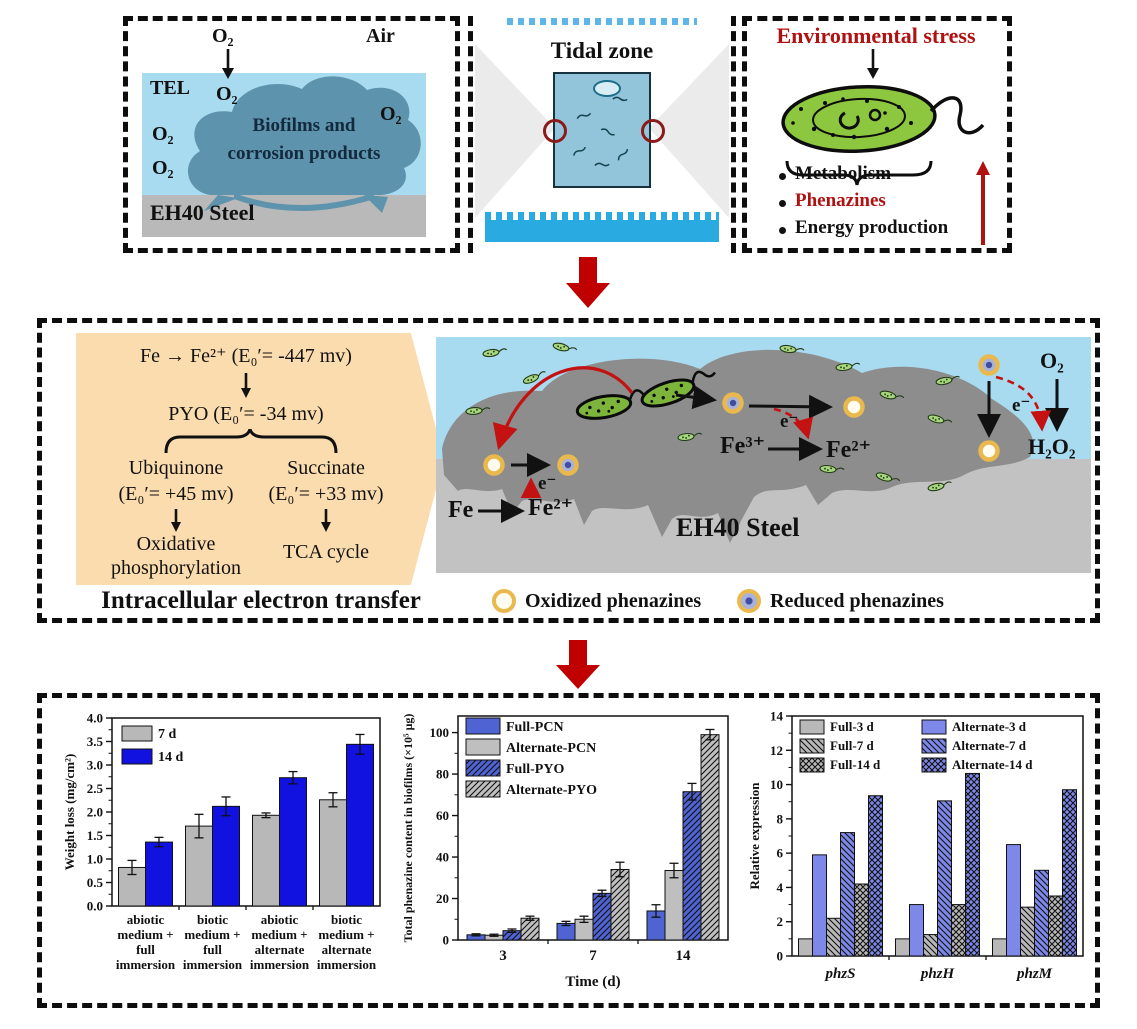  I want to click on brace, so click(859, 173).